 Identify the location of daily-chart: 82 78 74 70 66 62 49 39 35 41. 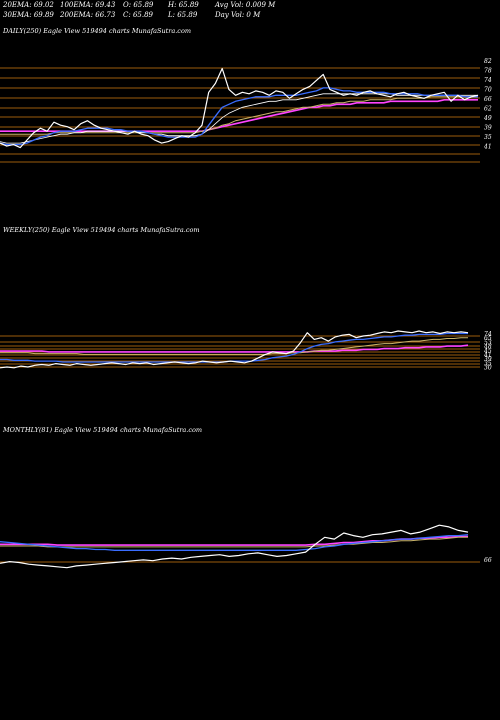
(246, 110).